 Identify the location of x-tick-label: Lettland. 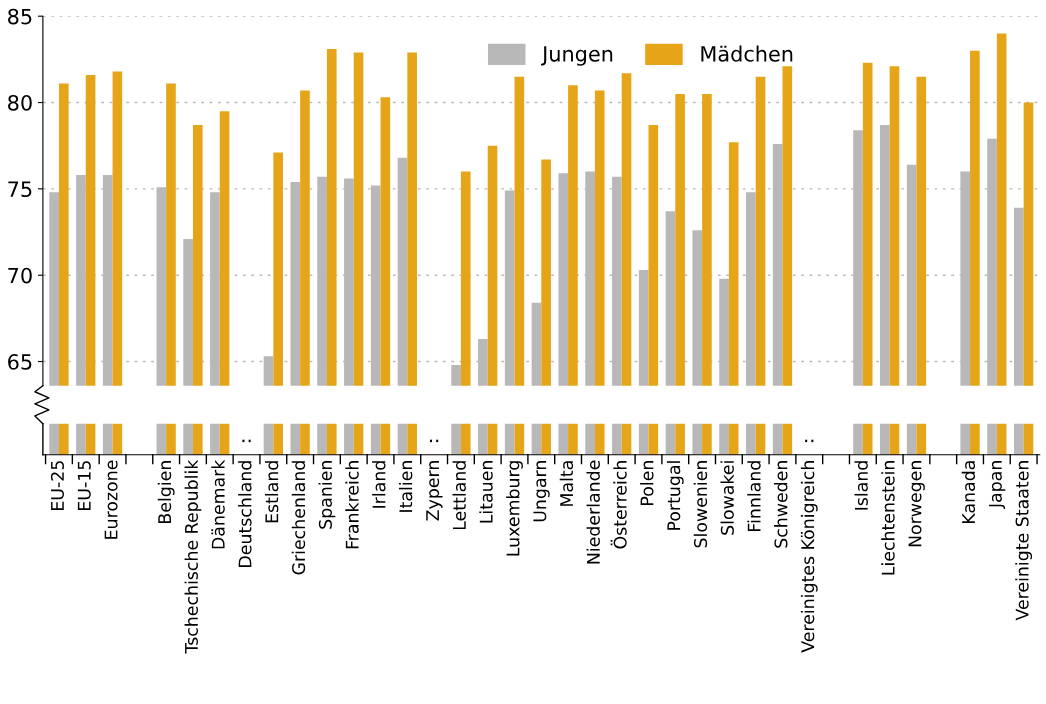
(459, 495).